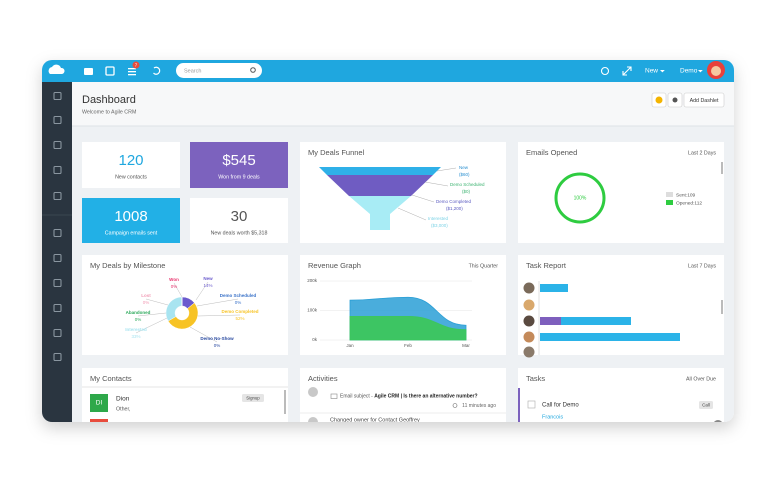 This screenshot has width=776, height=483. I want to click on slice-label: Demo Completed, so click(239, 311).